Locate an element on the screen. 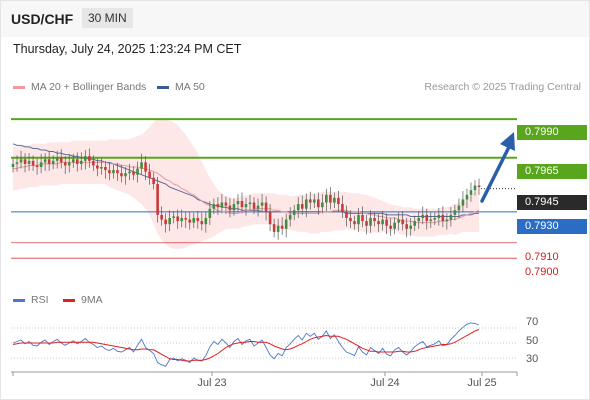 This screenshot has width=590, height=400. rsi-tick-30: 30 is located at coordinates (532, 359).